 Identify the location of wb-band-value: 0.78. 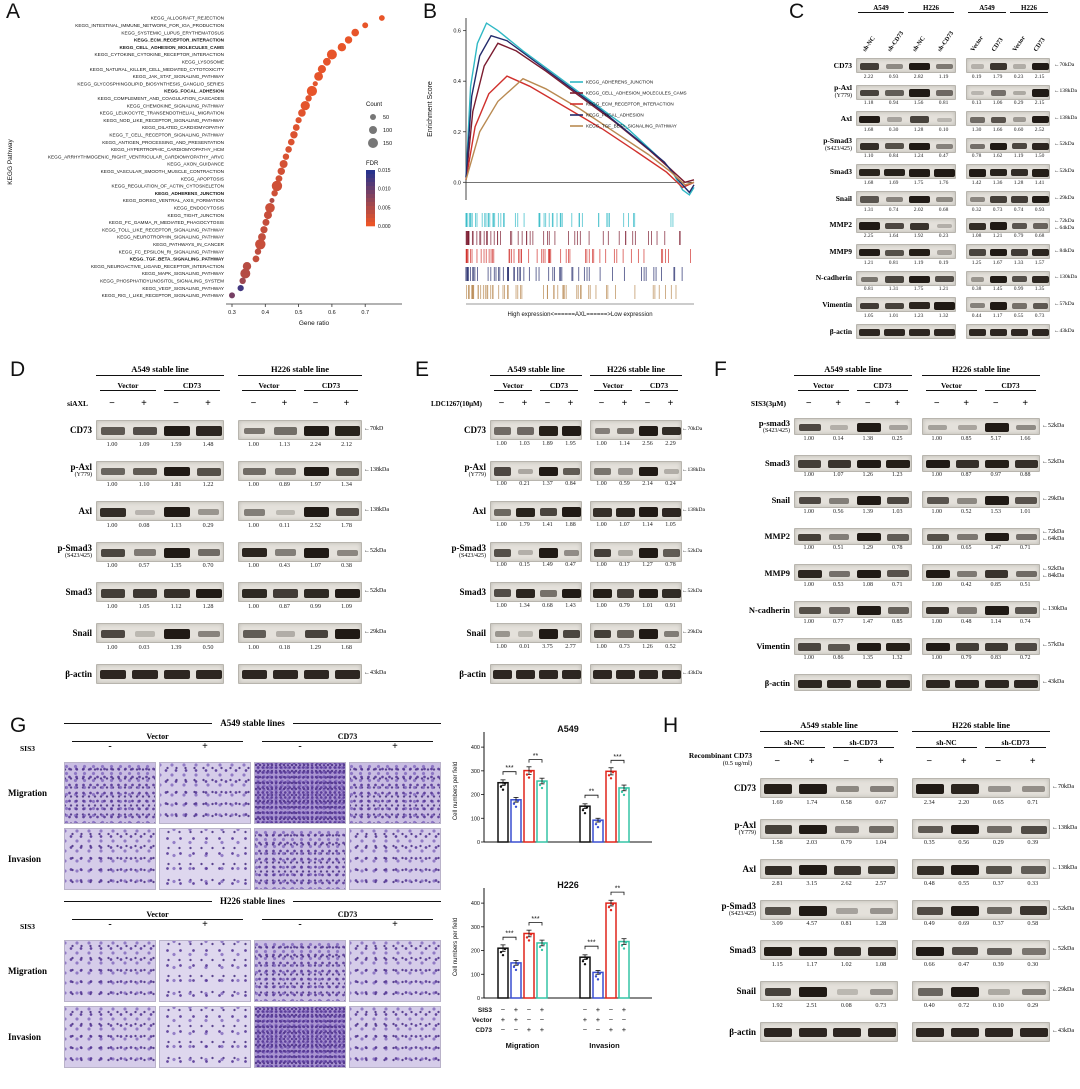
(670, 565).